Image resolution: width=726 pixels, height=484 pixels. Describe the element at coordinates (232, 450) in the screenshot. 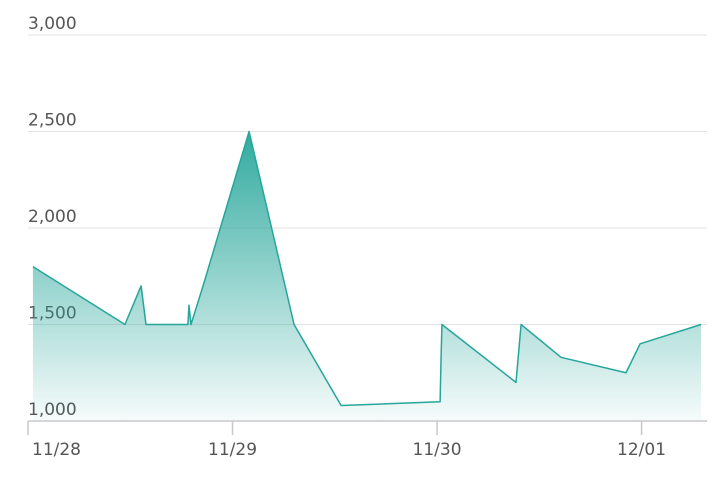

I see `x-tick-label: 11/29` at that location.